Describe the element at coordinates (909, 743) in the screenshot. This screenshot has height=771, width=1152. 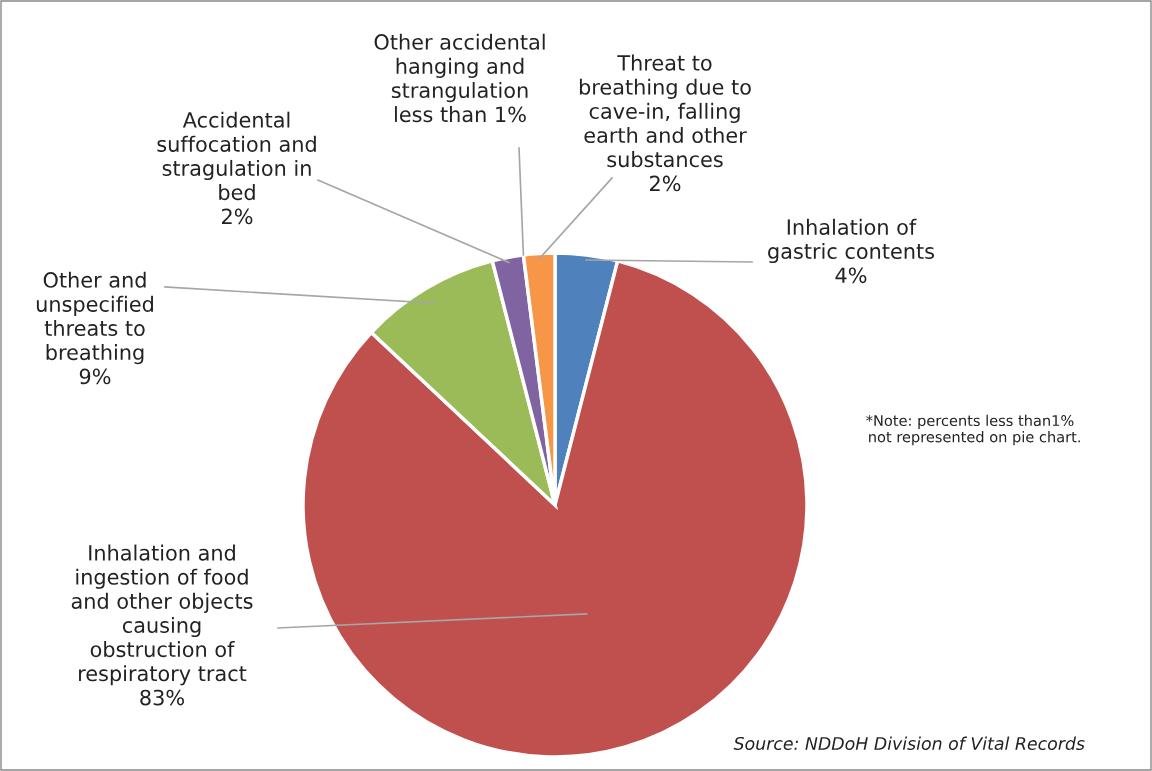
I see `source-note: Source: NDDoH Division of Vital Records` at that location.